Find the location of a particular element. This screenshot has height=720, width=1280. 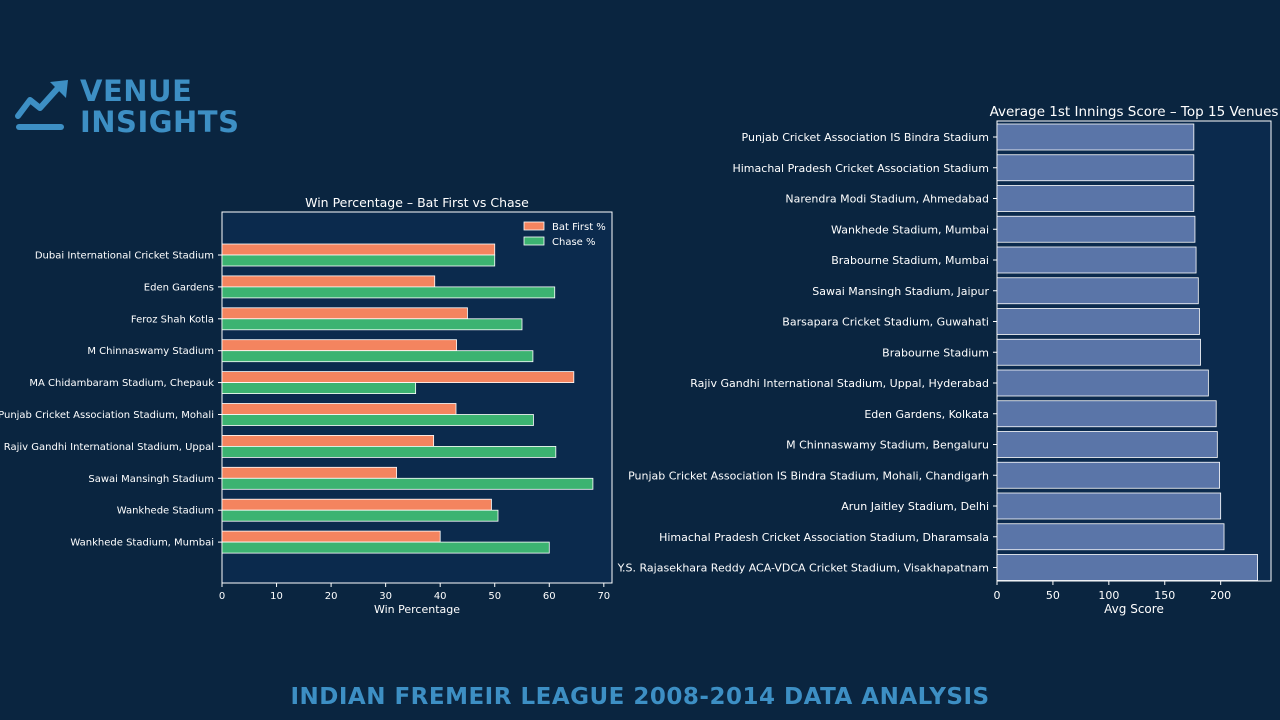

y-tick-label: Eden Gardens is located at coordinates (179, 287).